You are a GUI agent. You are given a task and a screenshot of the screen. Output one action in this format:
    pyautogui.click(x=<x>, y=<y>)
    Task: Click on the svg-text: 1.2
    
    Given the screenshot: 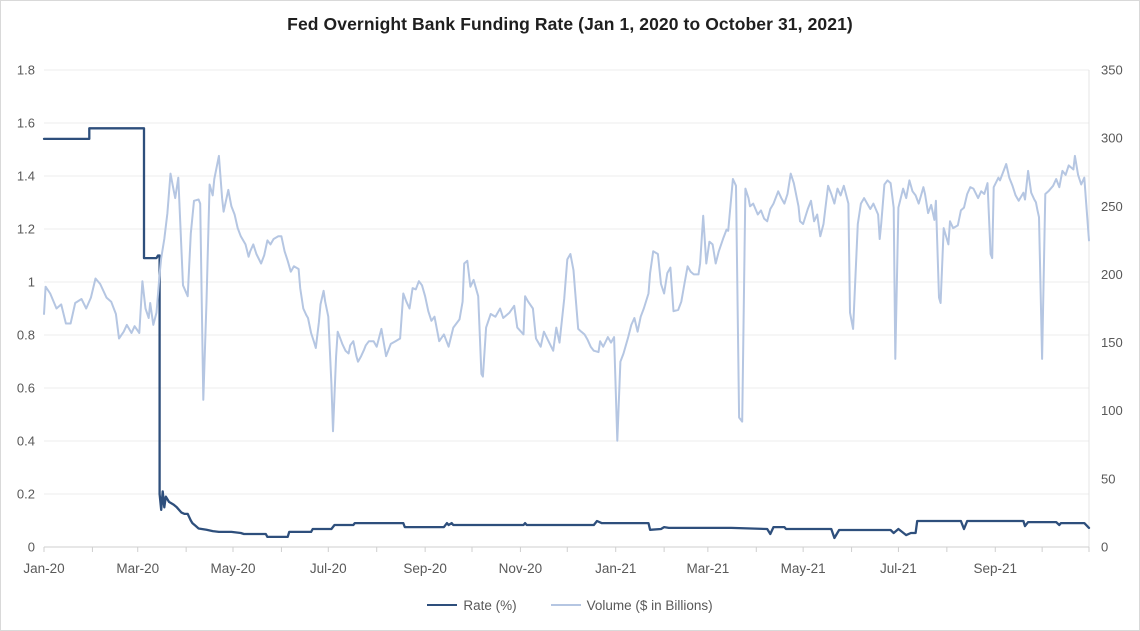 What is the action you would take?
    pyautogui.click(x=26, y=229)
    